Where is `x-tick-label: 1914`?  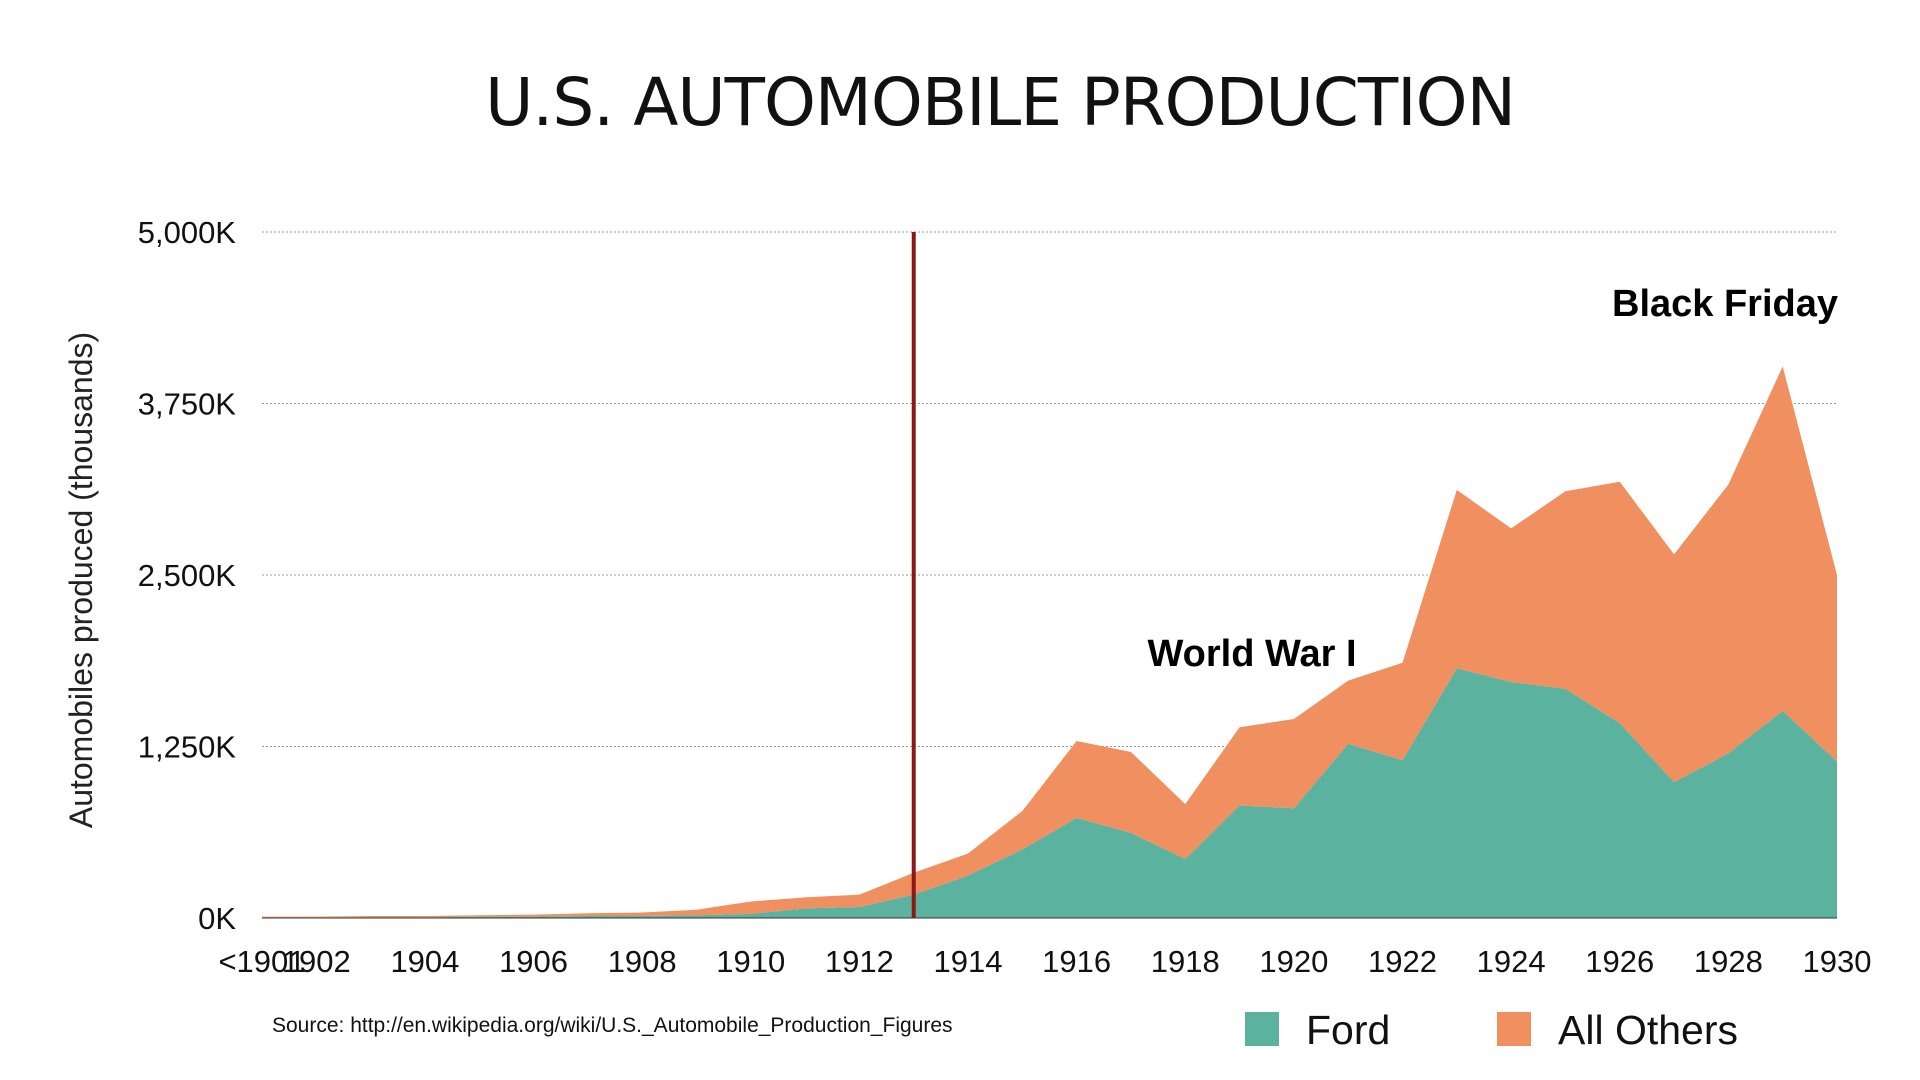
x-tick-label: 1914 is located at coordinates (968, 961).